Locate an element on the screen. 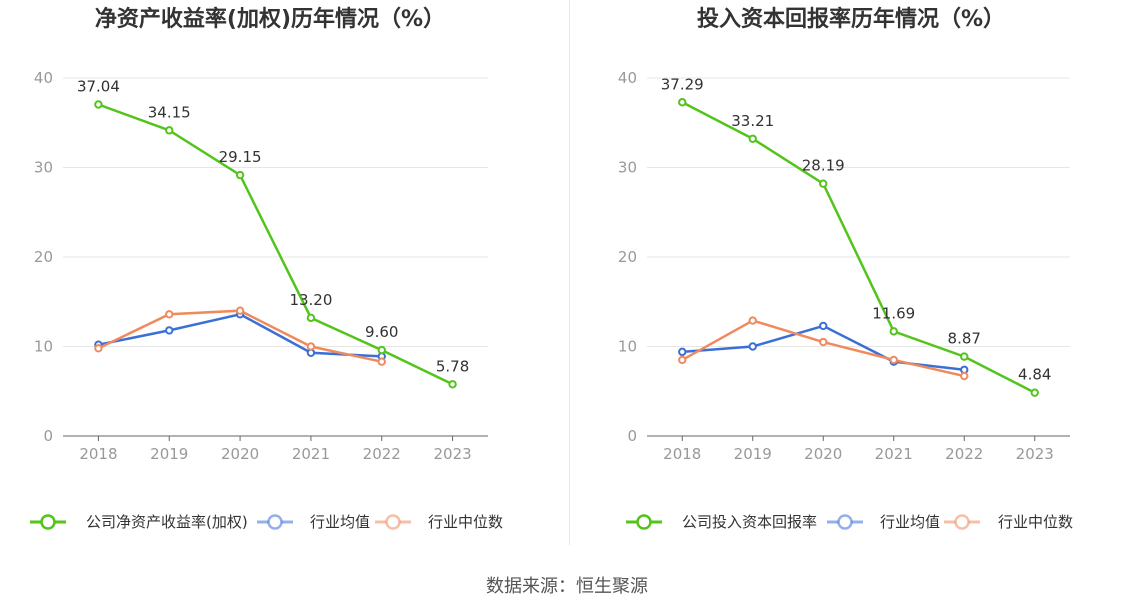  data-label: 37.04 is located at coordinates (98, 86).